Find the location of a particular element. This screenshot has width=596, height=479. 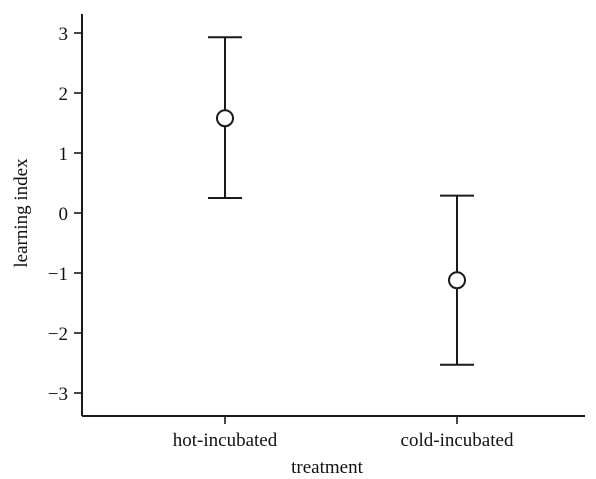

y-tick-label: 3 is located at coordinates (64, 34).